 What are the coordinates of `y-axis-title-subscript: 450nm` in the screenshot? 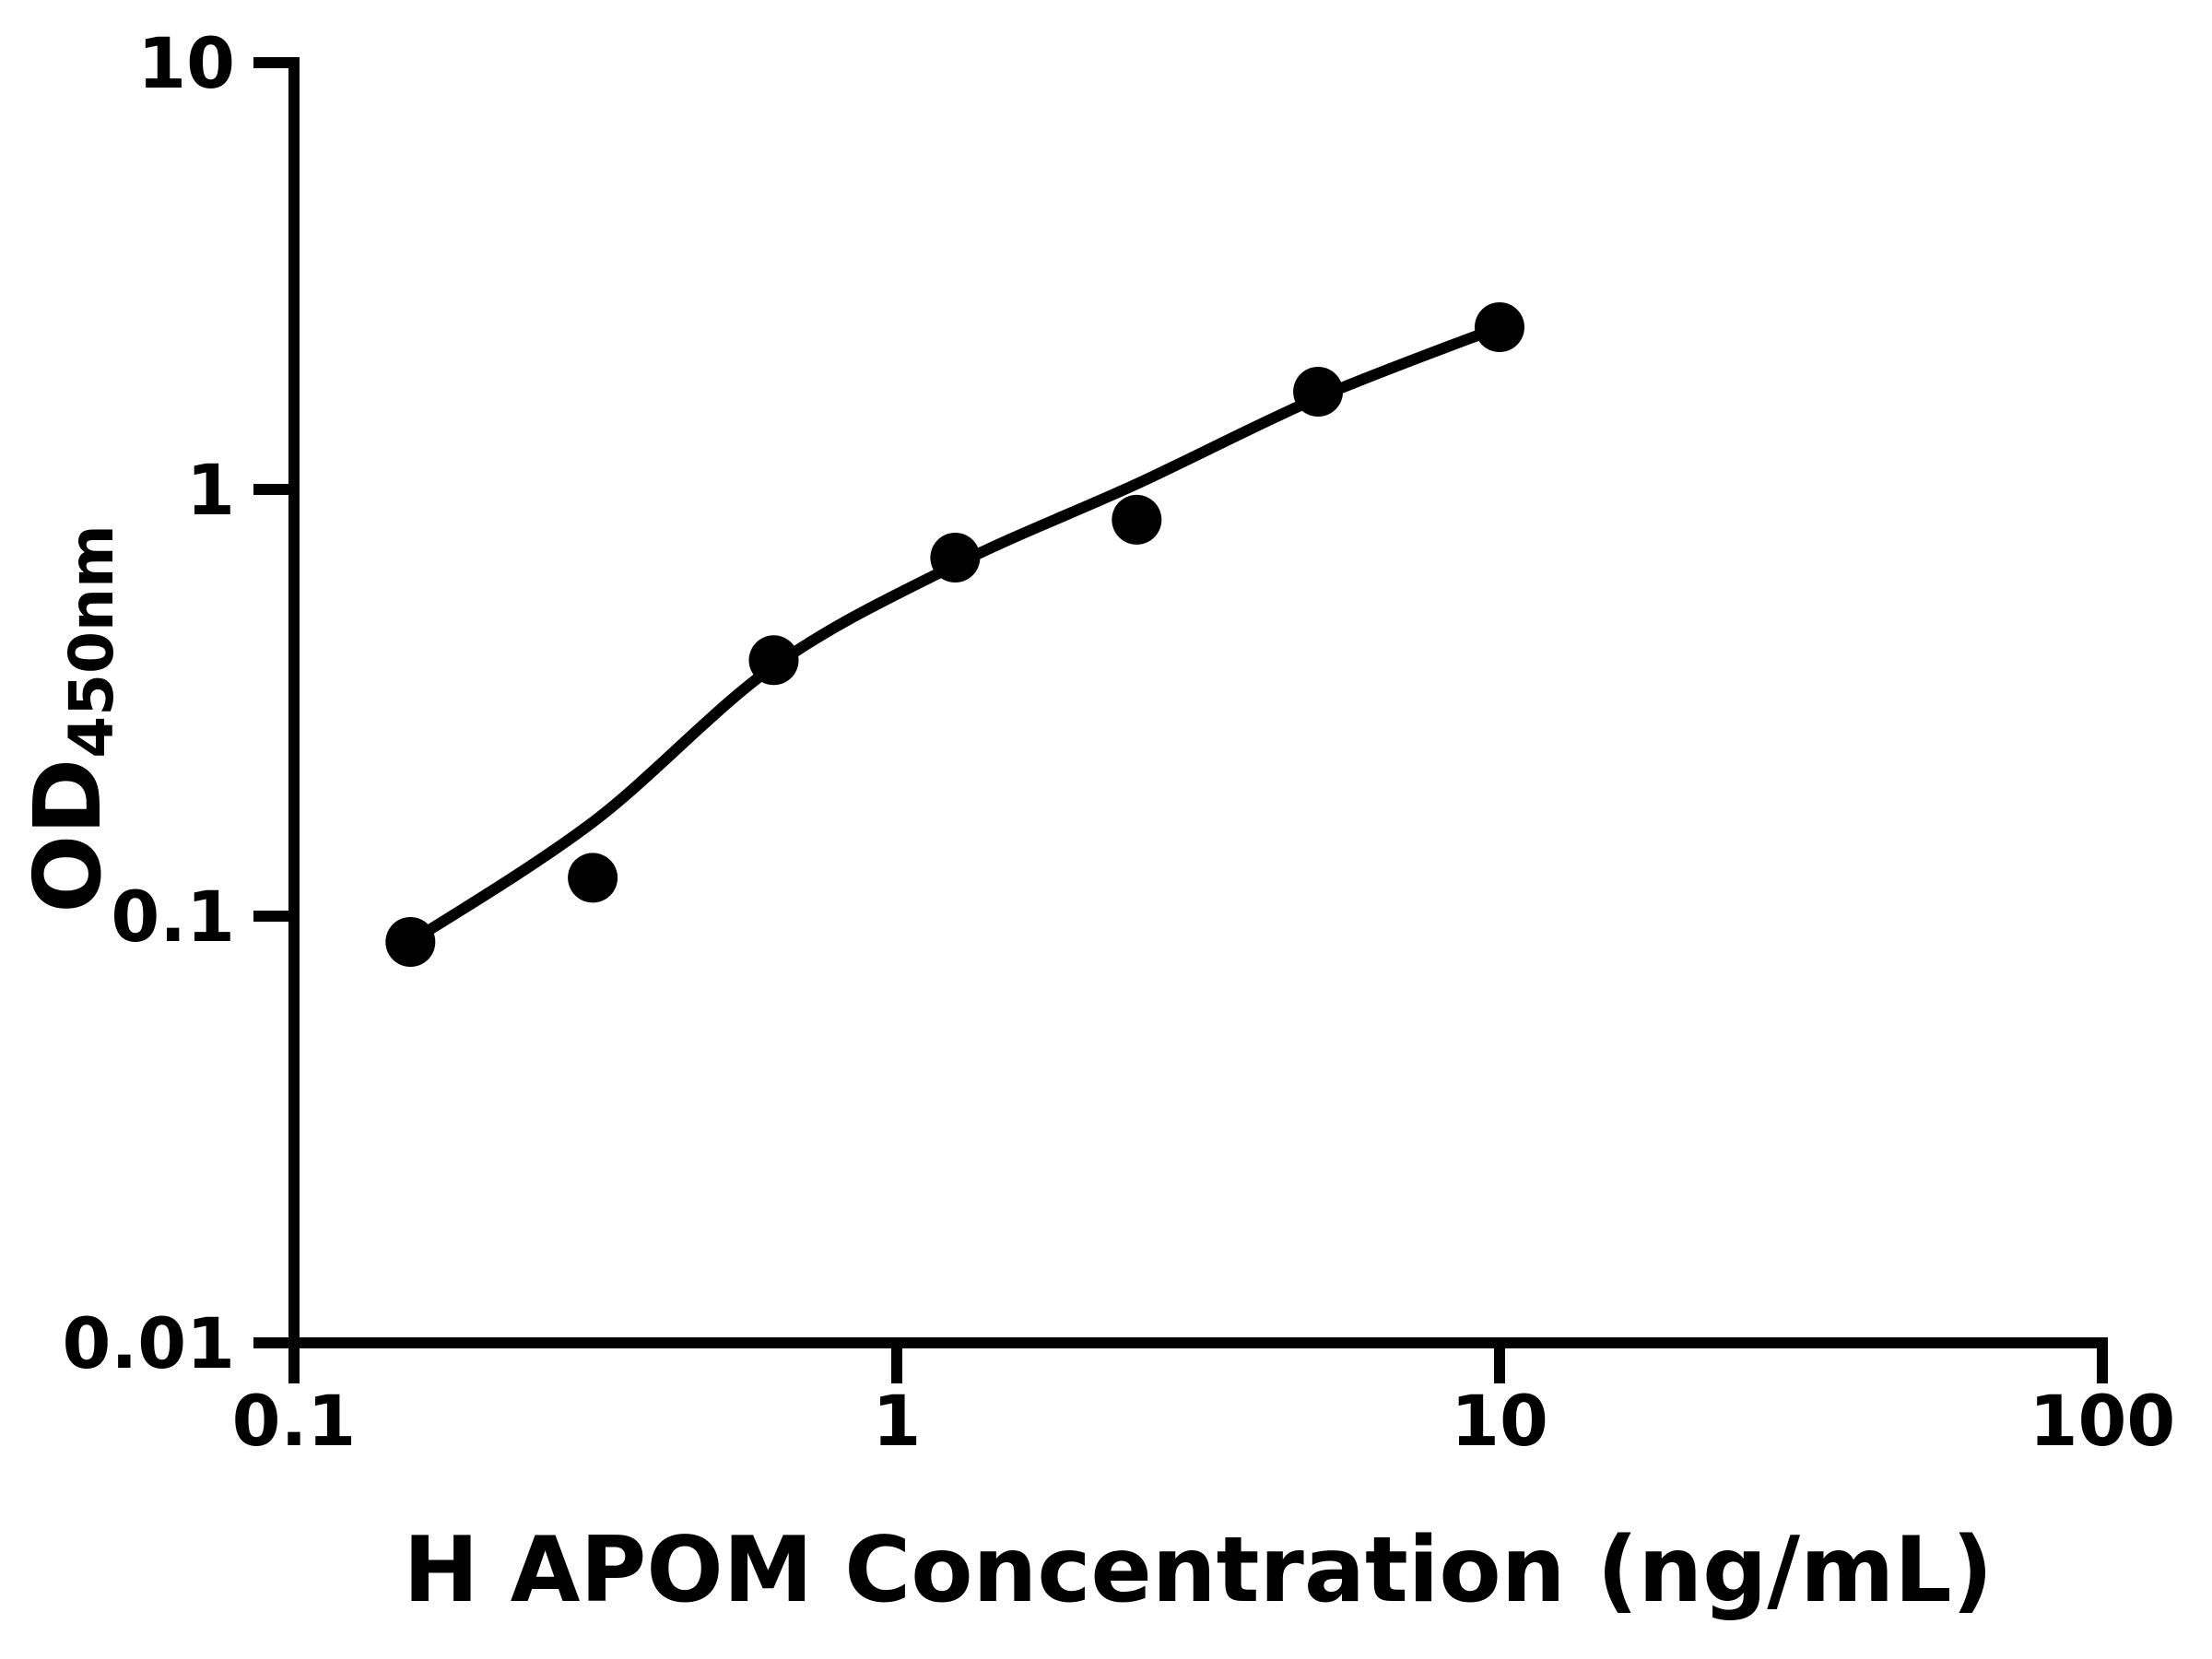 It's located at (91, 641).